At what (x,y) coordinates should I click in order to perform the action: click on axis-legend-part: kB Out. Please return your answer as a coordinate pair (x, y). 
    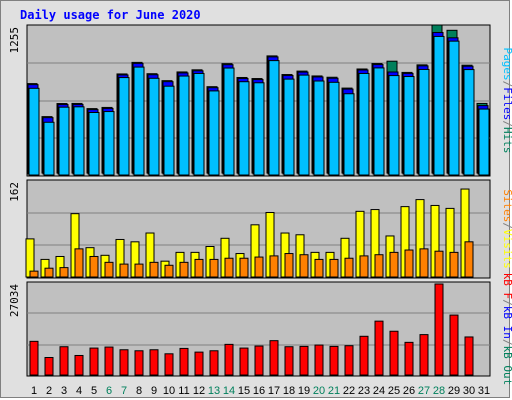
    Looking at the image, I should click on (506, 366).